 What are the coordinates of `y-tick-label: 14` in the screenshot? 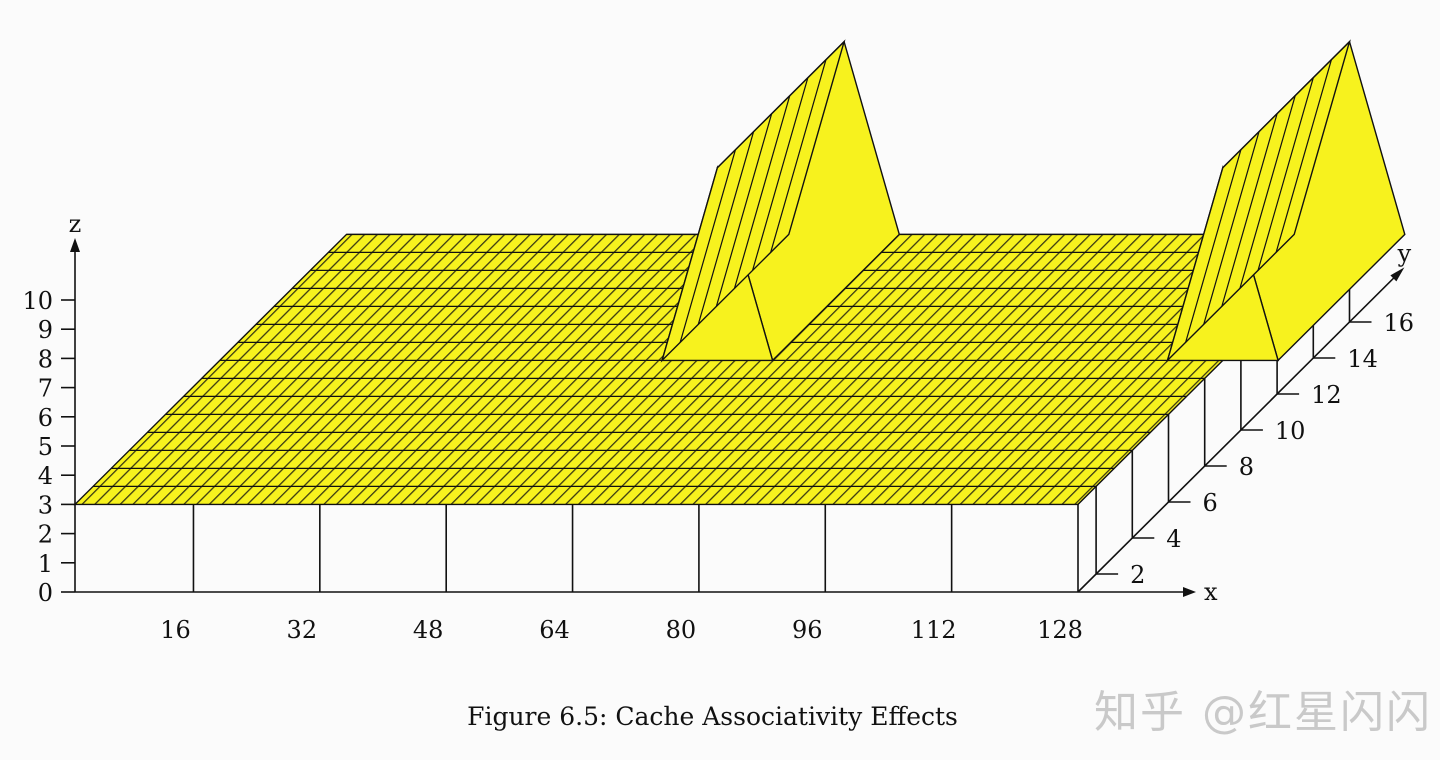 It's located at (1362, 359).